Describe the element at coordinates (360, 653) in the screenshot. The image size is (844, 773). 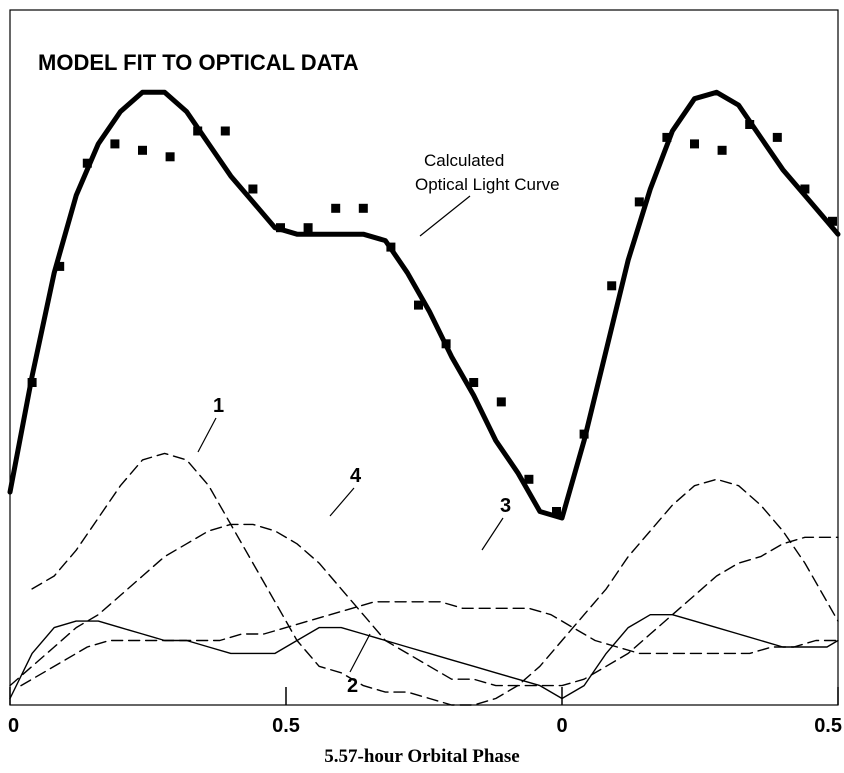
I see `curve-label-2-leader` at that location.